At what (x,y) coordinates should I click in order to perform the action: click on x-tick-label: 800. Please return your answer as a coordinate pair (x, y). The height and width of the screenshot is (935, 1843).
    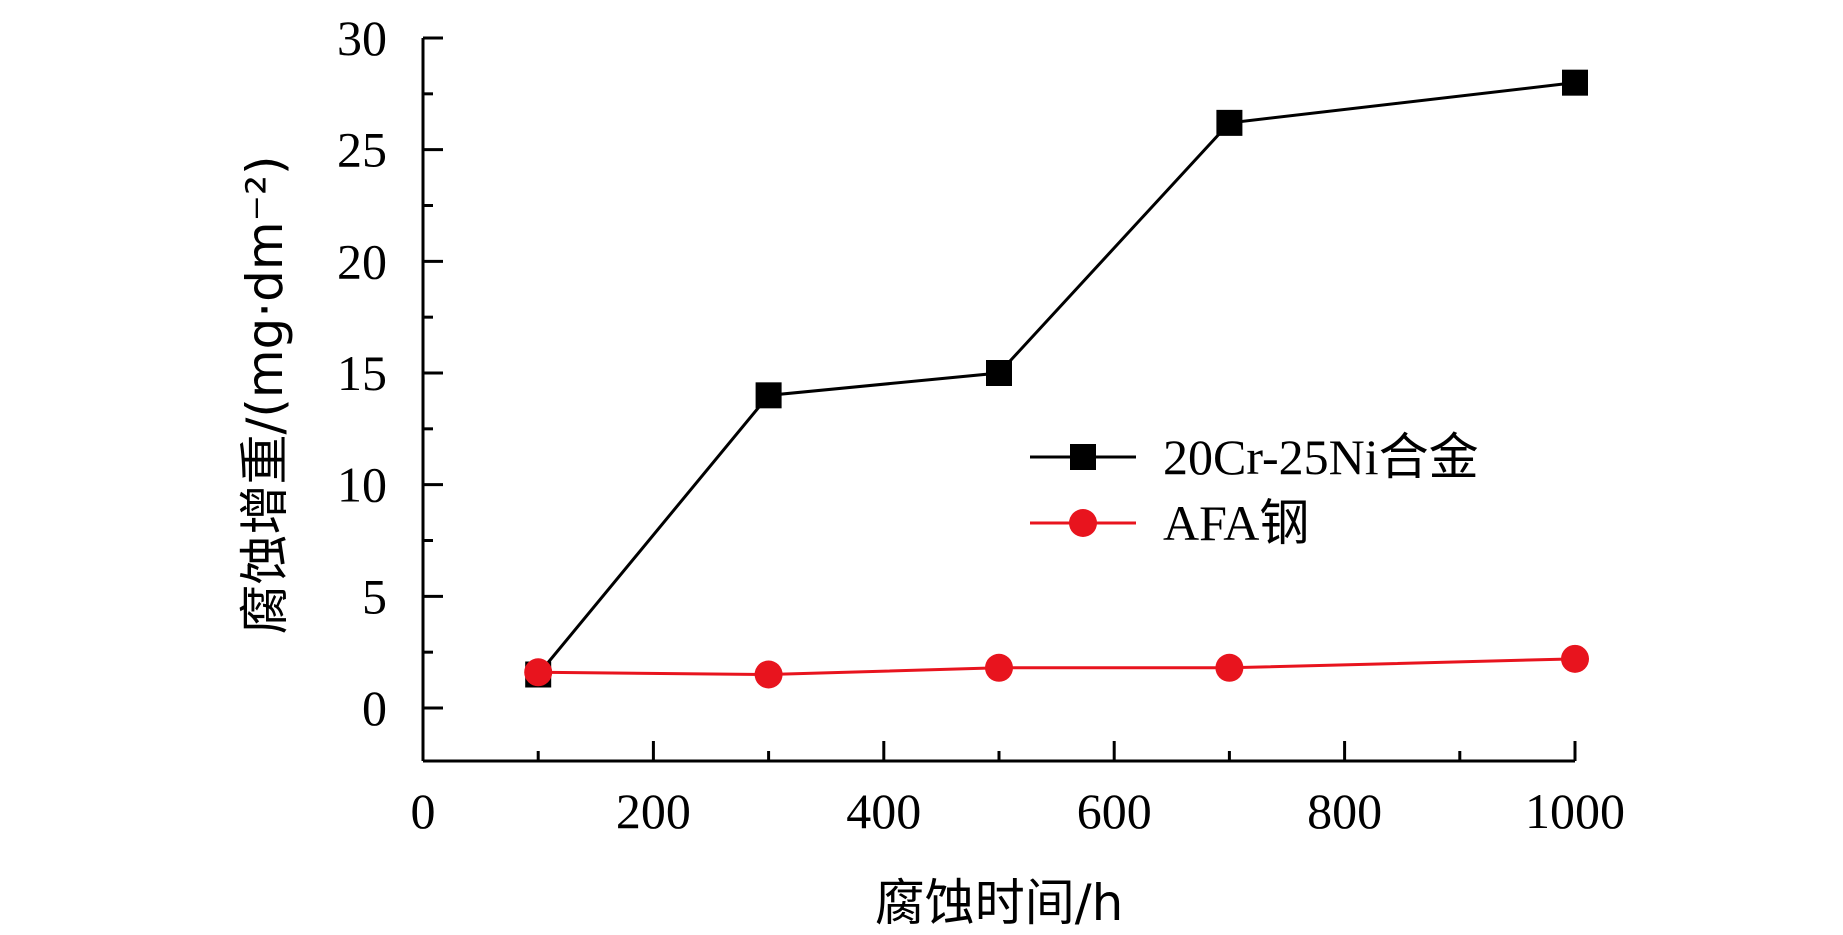
    Looking at the image, I should click on (1344, 811).